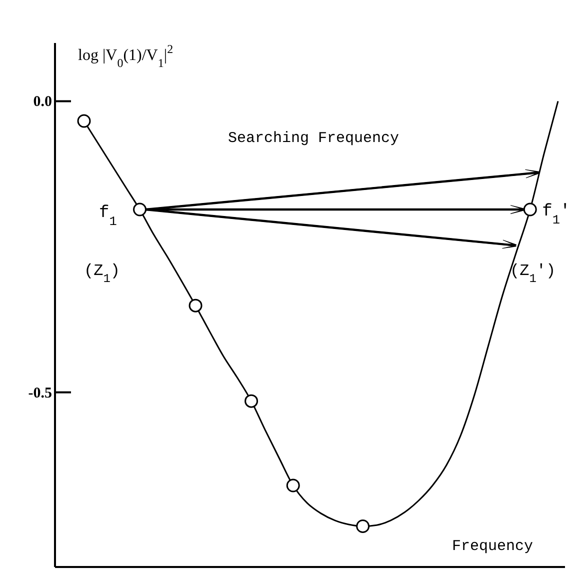 This screenshot has width=584, height=569. I want to click on y-tick-label: 0.0, so click(42, 102).